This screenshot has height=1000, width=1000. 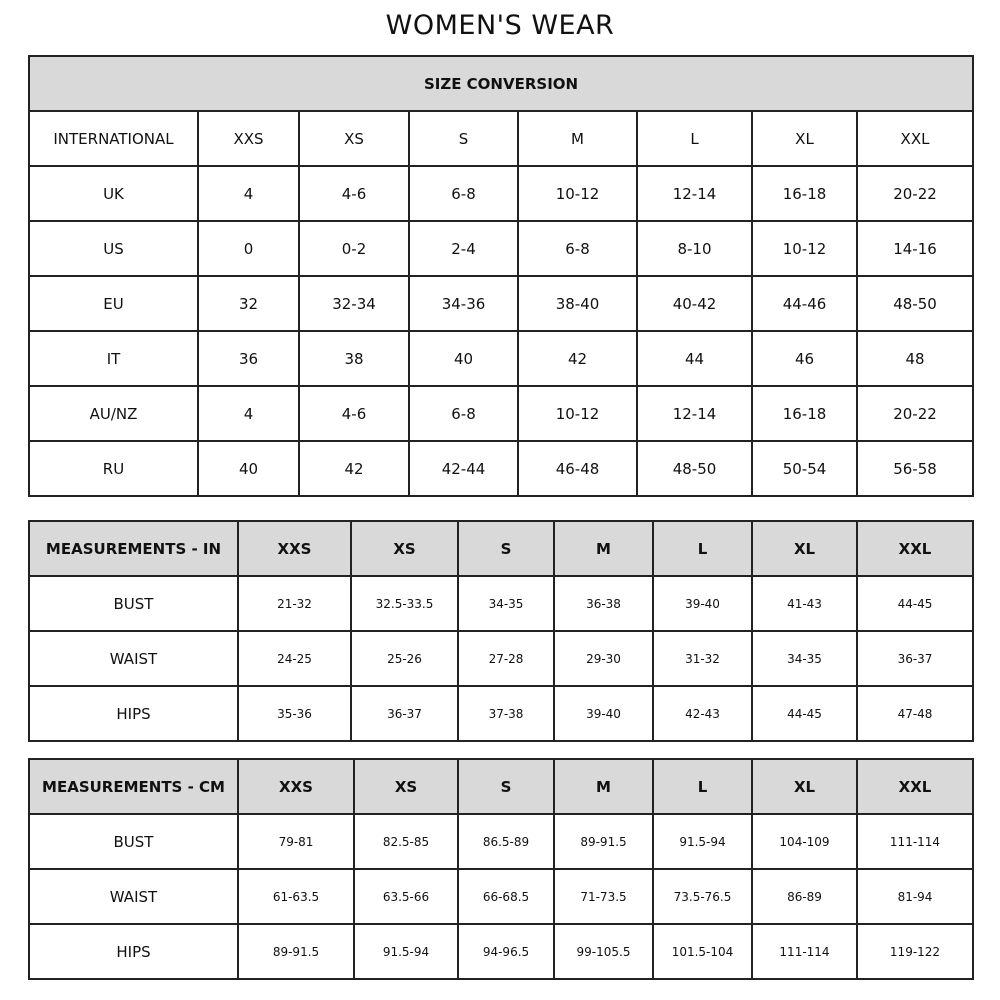 I want to click on table-cell: 119-122, so click(x=915, y=951).